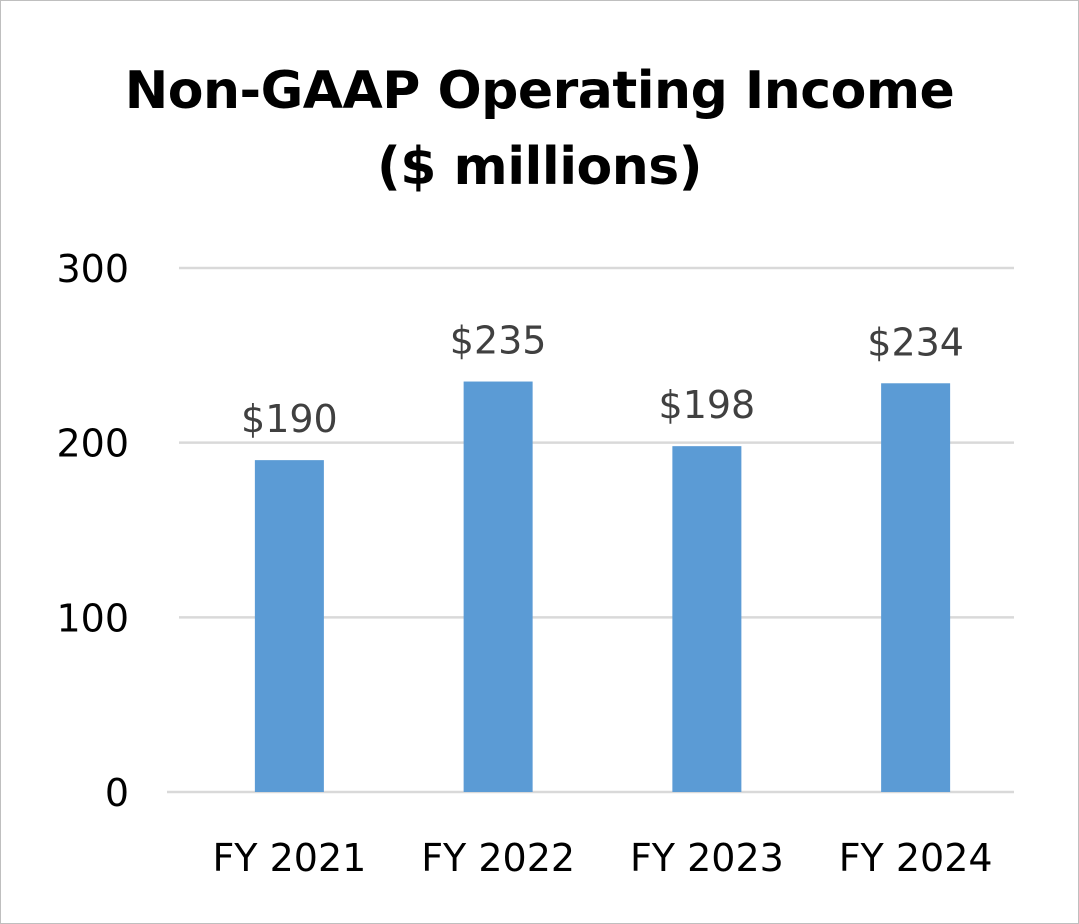 The image size is (1079, 924). I want to click on y-tick-label-100: 100, so click(92, 618).